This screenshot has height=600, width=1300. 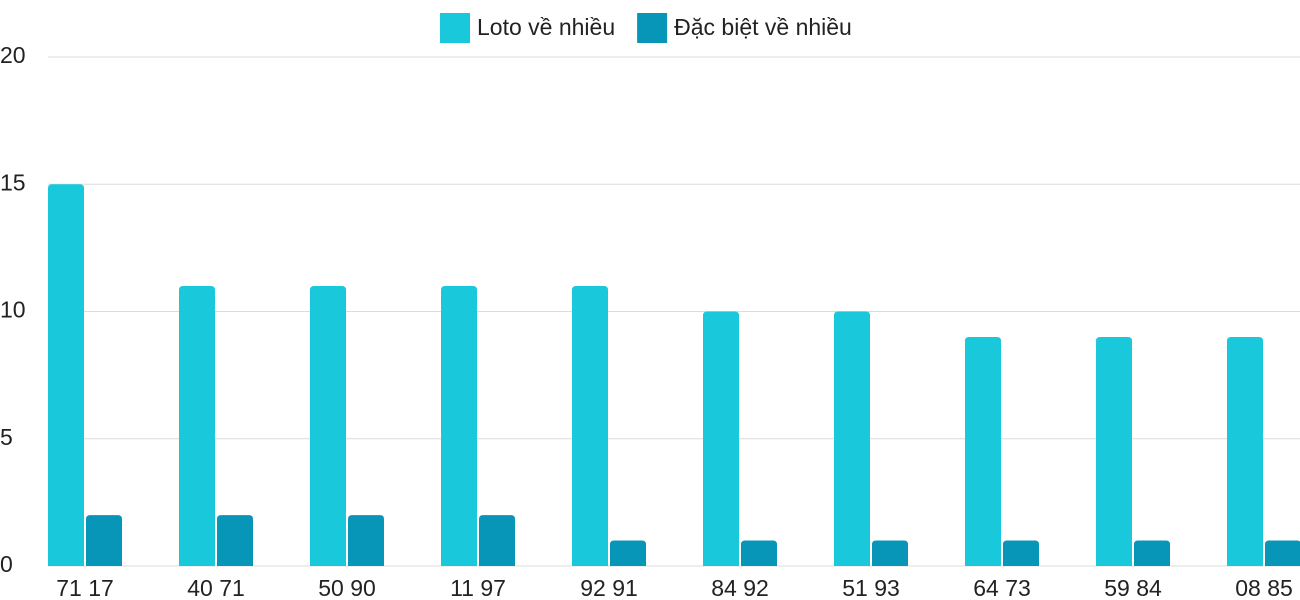 What do you see at coordinates (609, 587) in the screenshot?
I see `x-tick-label: 92 91` at bounding box center [609, 587].